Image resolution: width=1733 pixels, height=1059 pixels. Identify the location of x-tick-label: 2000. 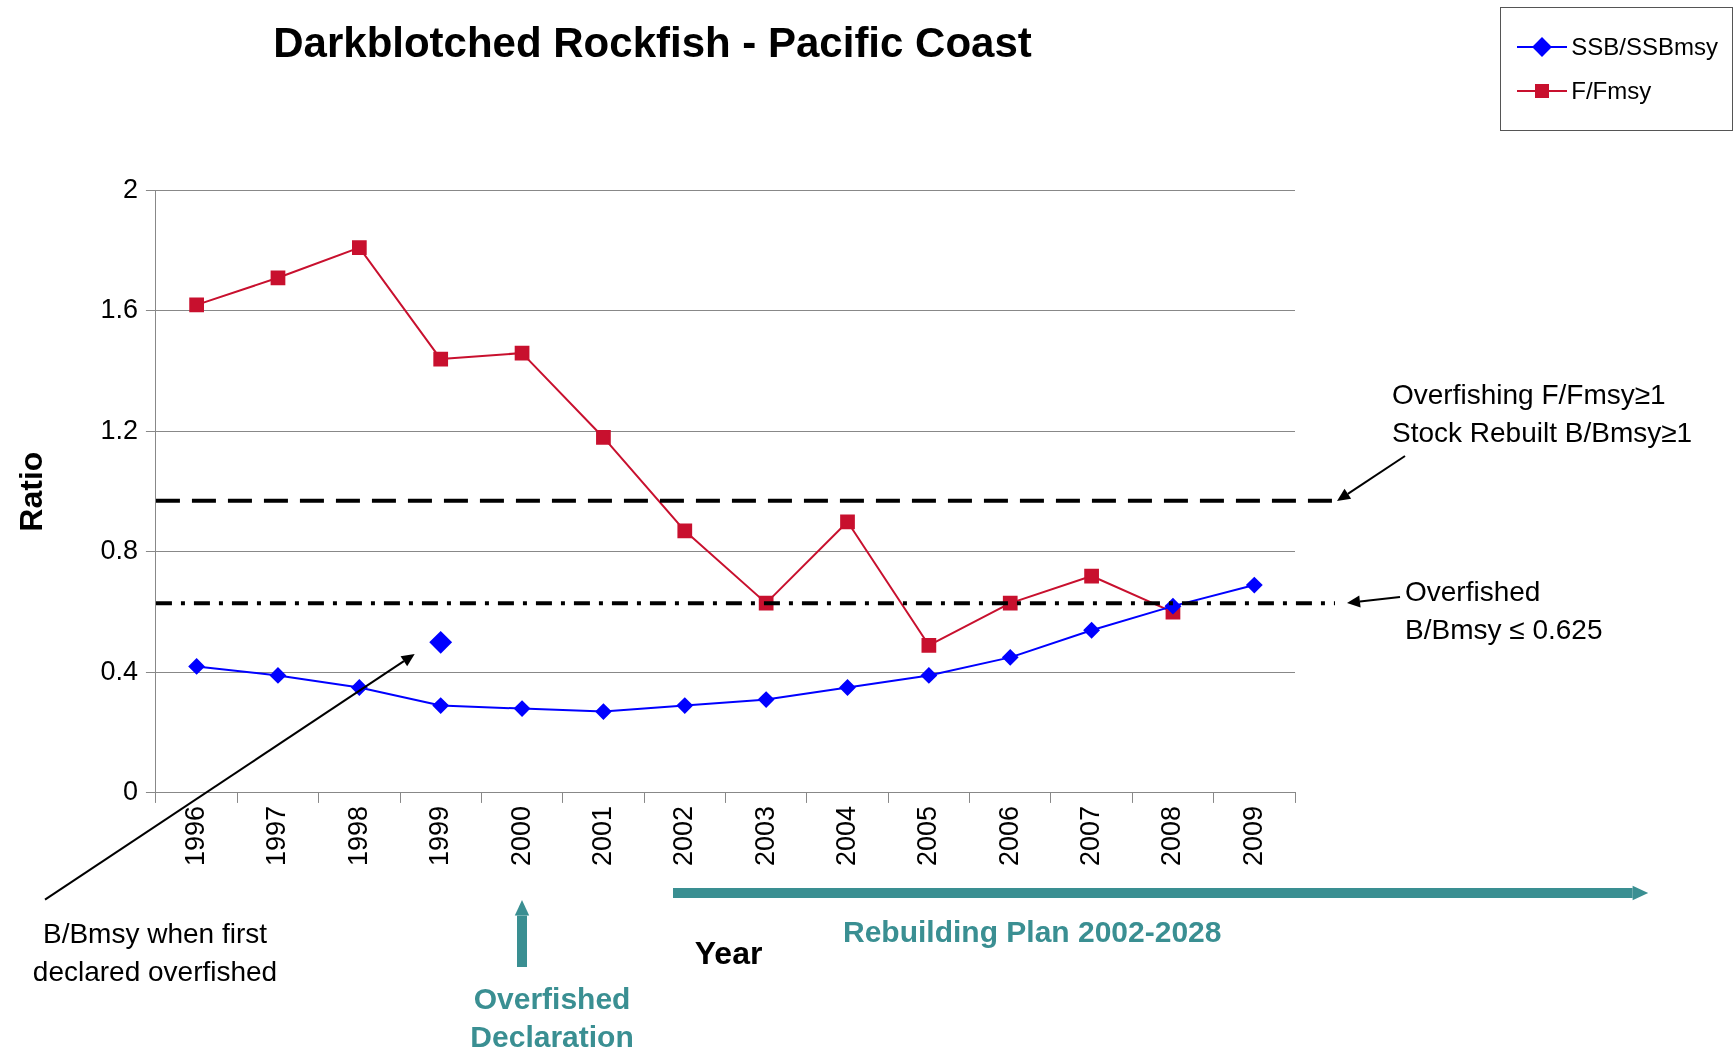
(520, 836).